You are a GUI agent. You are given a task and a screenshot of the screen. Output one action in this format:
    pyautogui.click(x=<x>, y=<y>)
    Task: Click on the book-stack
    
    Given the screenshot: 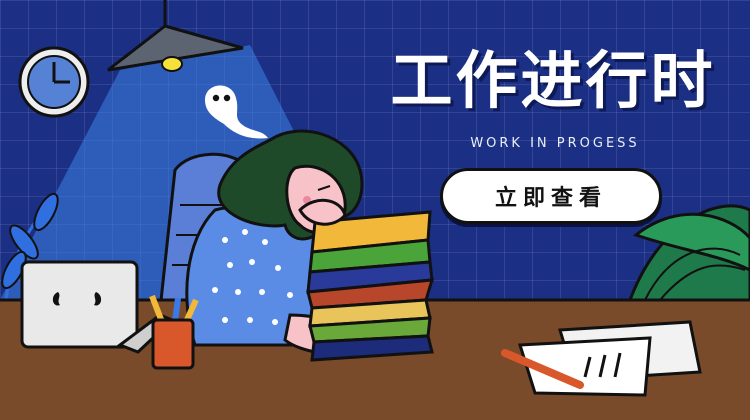 What is the action you would take?
    pyautogui.click(x=370, y=286)
    